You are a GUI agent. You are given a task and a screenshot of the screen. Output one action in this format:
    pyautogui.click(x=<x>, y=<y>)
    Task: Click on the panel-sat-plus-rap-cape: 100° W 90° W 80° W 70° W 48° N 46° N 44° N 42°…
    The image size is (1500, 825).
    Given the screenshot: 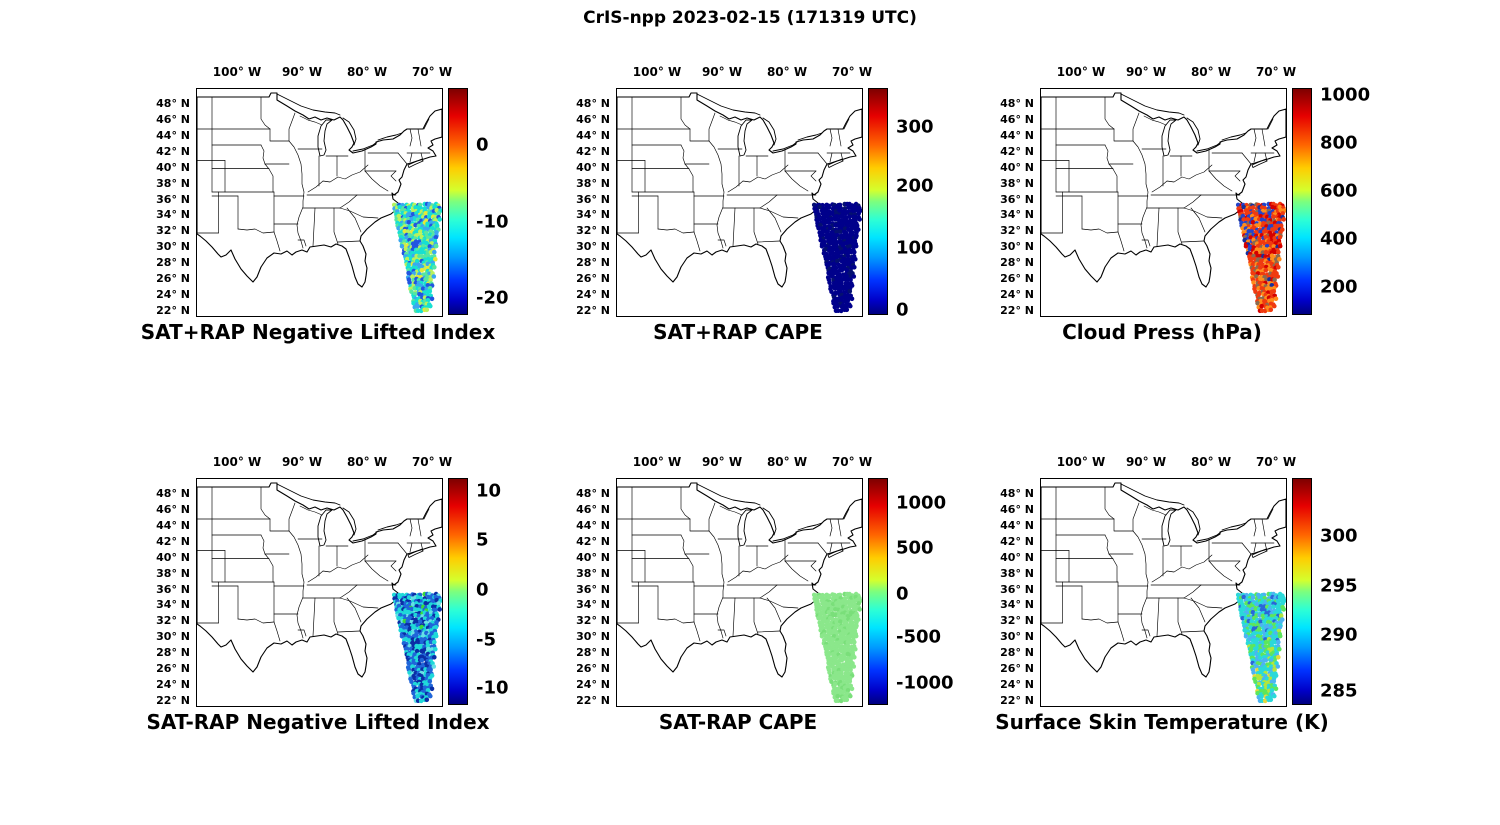 What is the action you would take?
    pyautogui.click(x=781, y=211)
    